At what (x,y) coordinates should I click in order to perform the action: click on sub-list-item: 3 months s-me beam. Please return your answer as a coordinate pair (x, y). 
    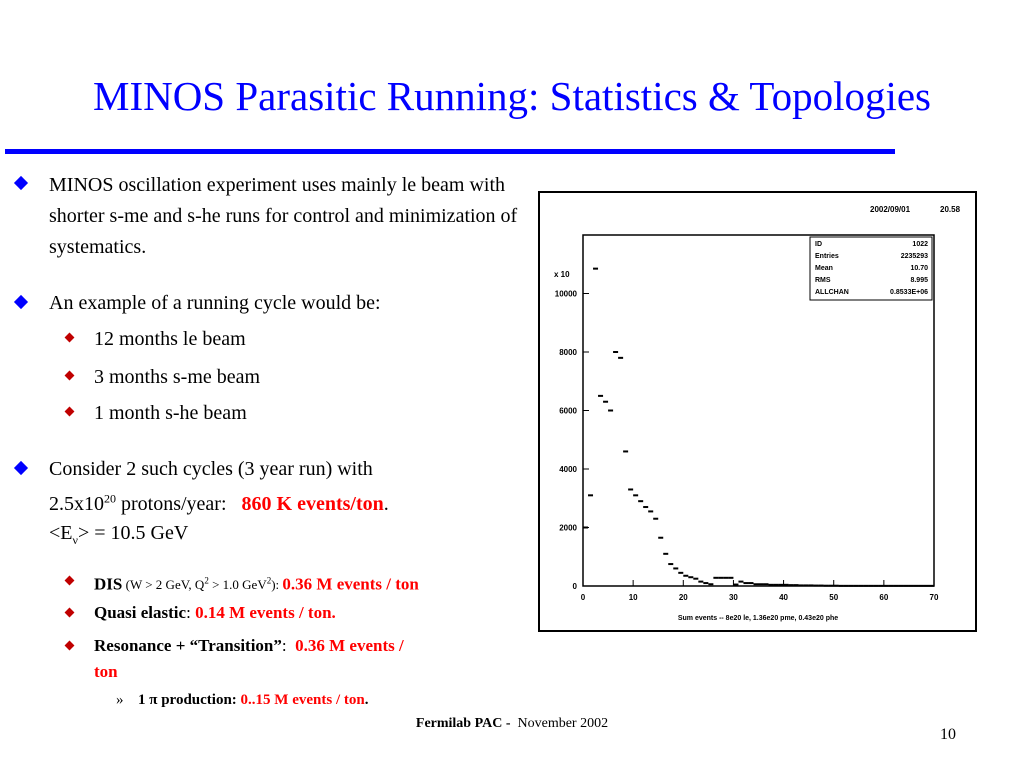
    Looking at the image, I should click on (292, 377).